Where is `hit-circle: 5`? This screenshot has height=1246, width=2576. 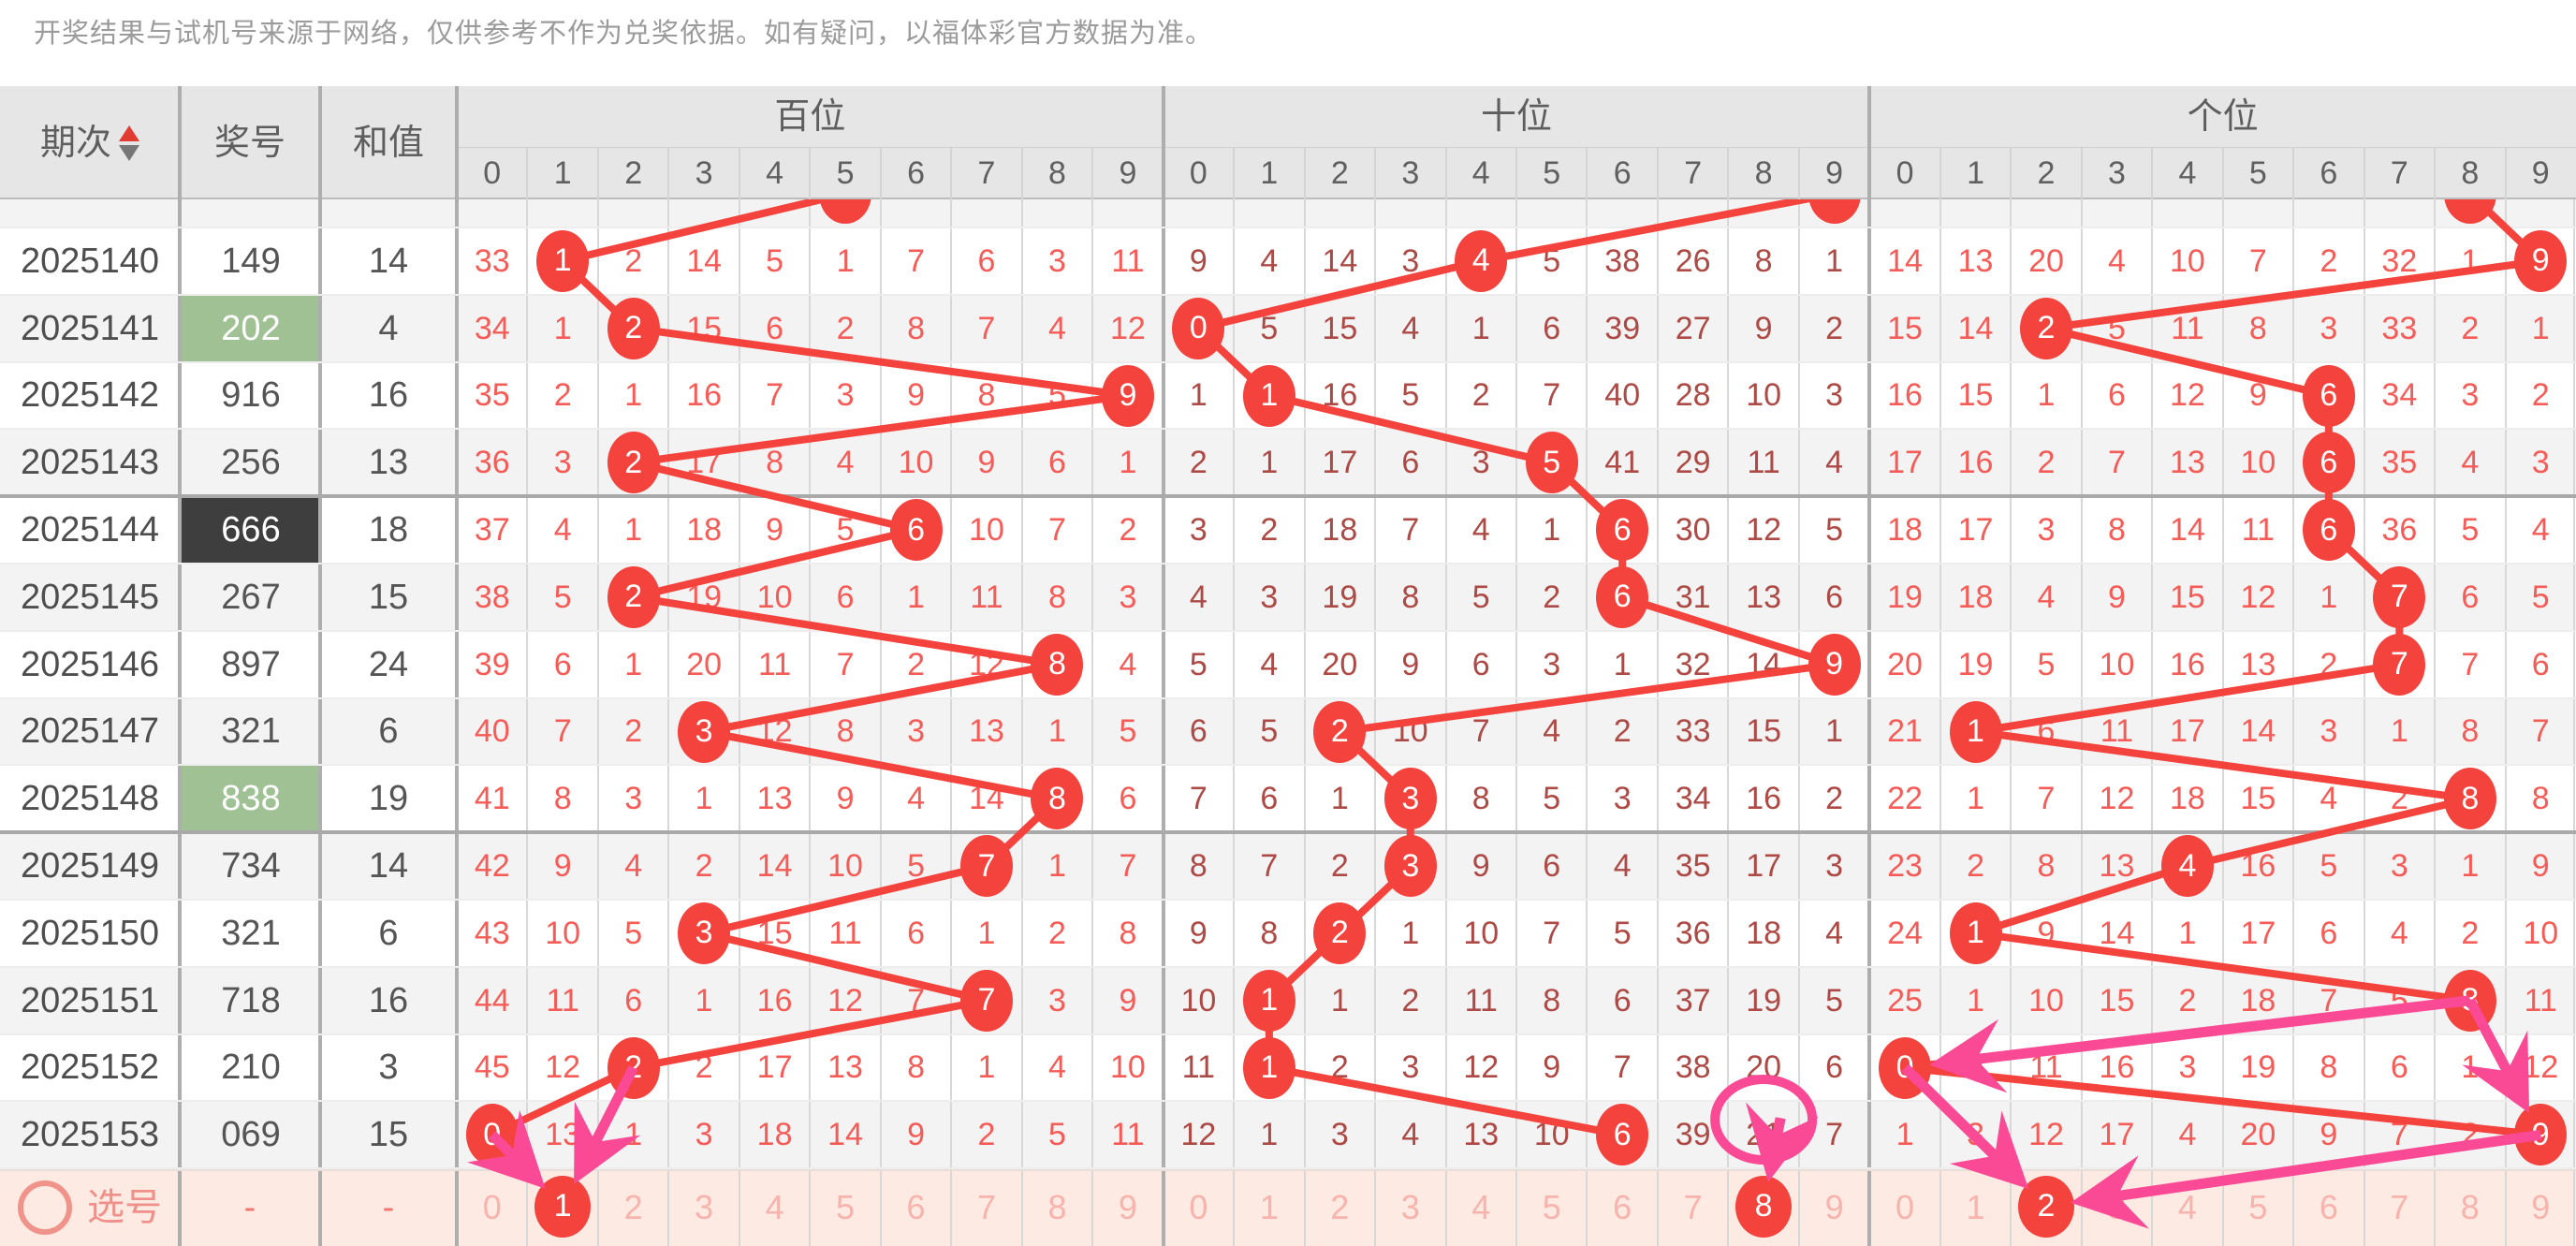
hit-circle: 5 is located at coordinates (1551, 463).